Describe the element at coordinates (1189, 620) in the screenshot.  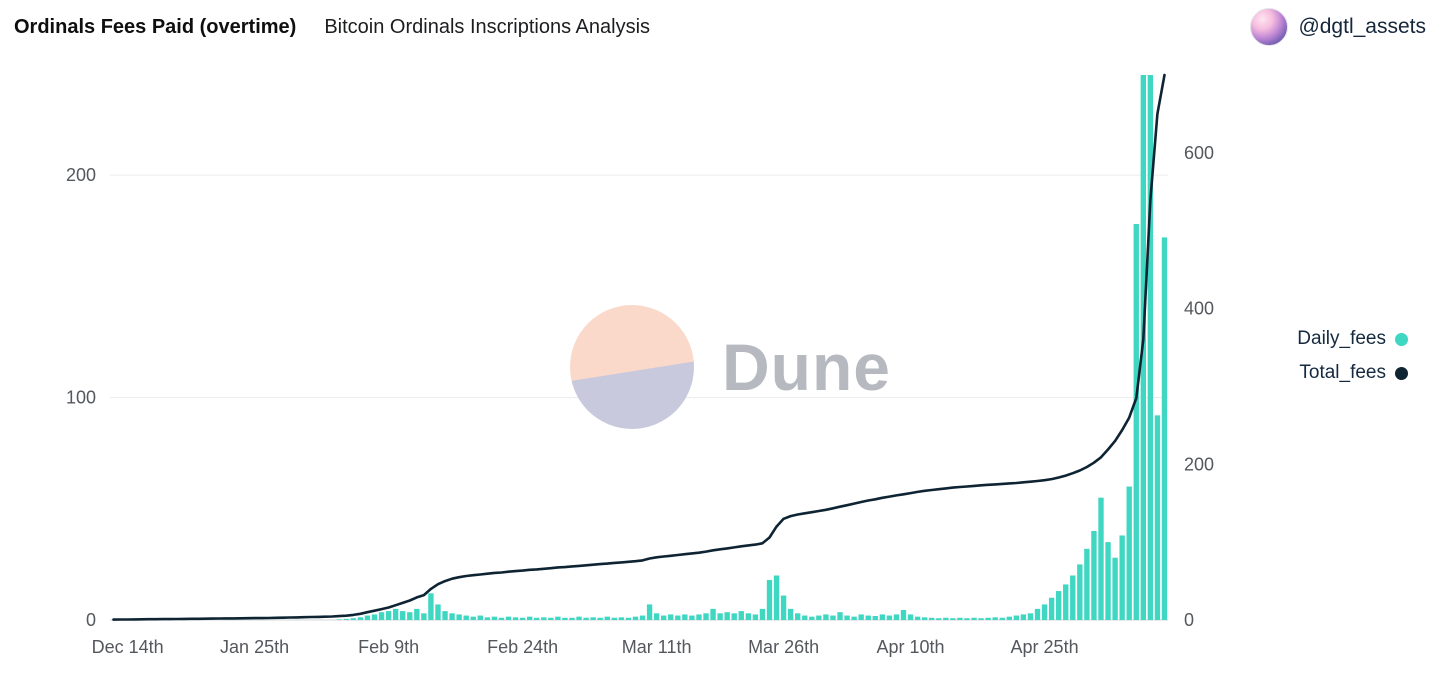
I see `y-axis-right-label: 0` at that location.